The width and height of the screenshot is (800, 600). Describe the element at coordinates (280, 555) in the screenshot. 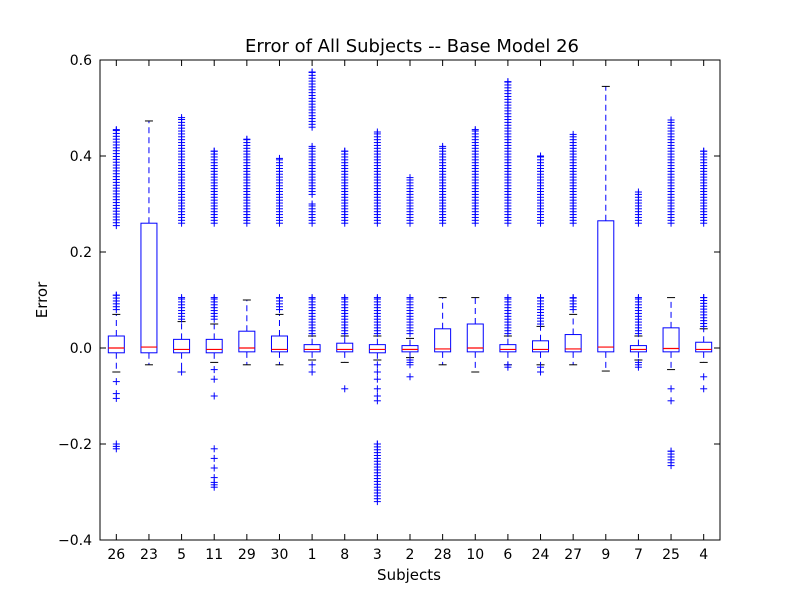

I see `x-tick-label: 30` at that location.